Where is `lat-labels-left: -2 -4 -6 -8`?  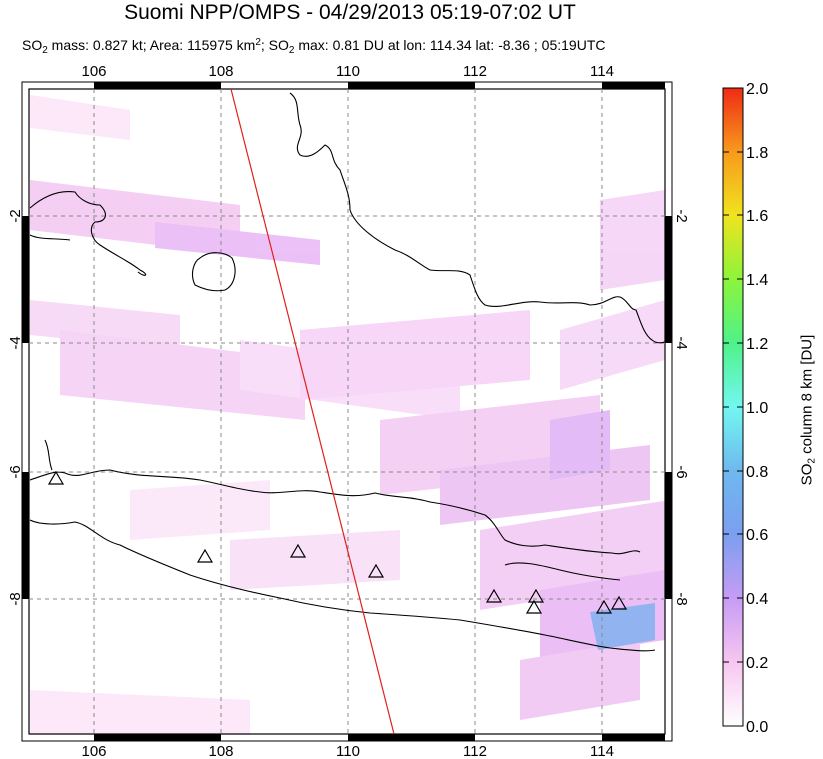 lat-labels-left: -2 -4 -6 -8 is located at coordinates (15, 407).